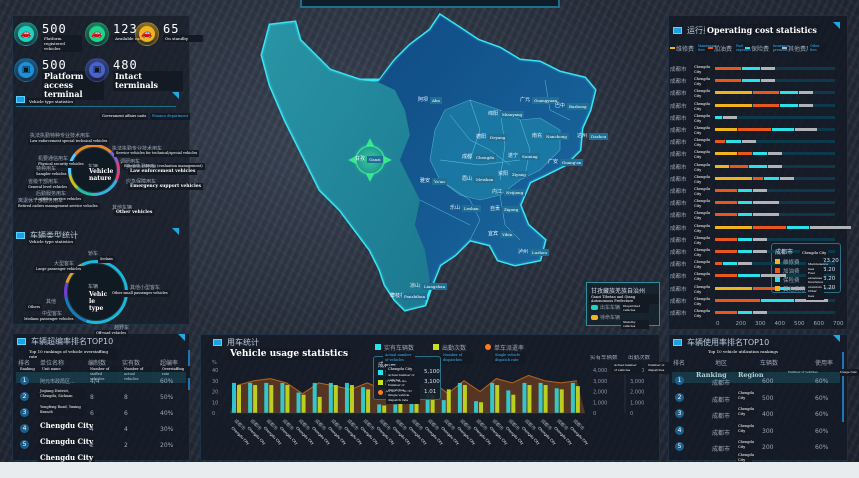  Describe the element at coordinates (454, 348) in the screenshot. I see `legend-label: 出勤次数` at that location.